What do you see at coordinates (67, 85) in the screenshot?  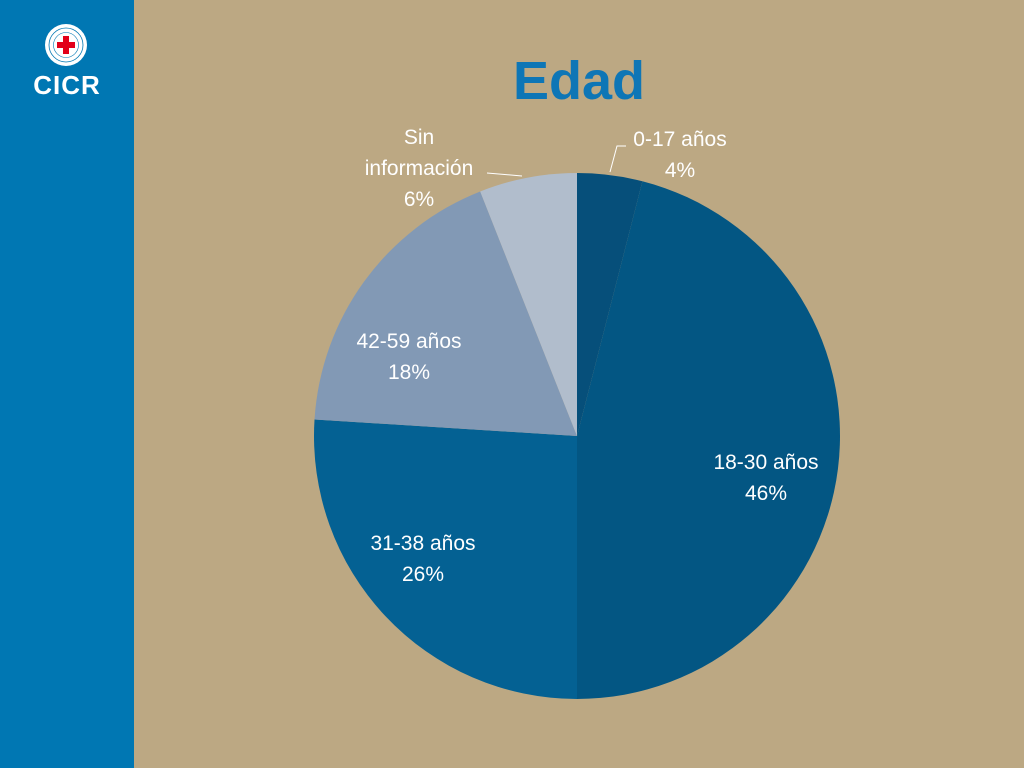 I see `brand-name: CICR` at bounding box center [67, 85].